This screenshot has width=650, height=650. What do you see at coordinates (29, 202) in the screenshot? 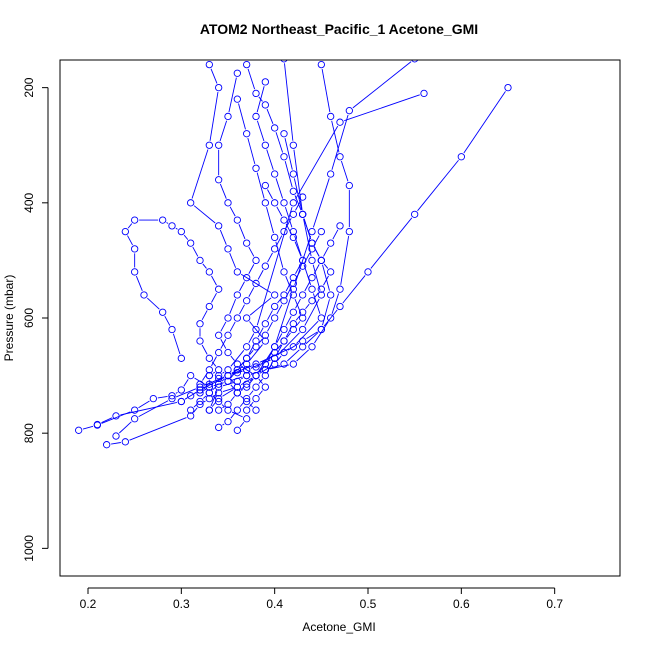
I see `y-tick-label: 400` at bounding box center [29, 202].